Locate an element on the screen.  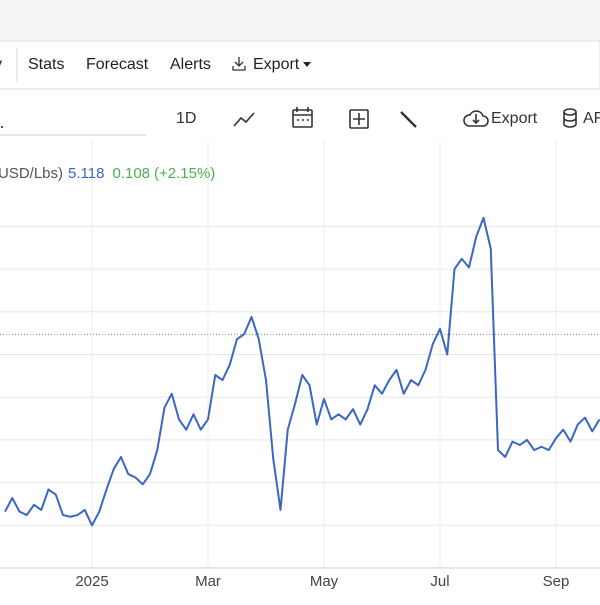
export-button: Export is located at coordinates (514, 118).